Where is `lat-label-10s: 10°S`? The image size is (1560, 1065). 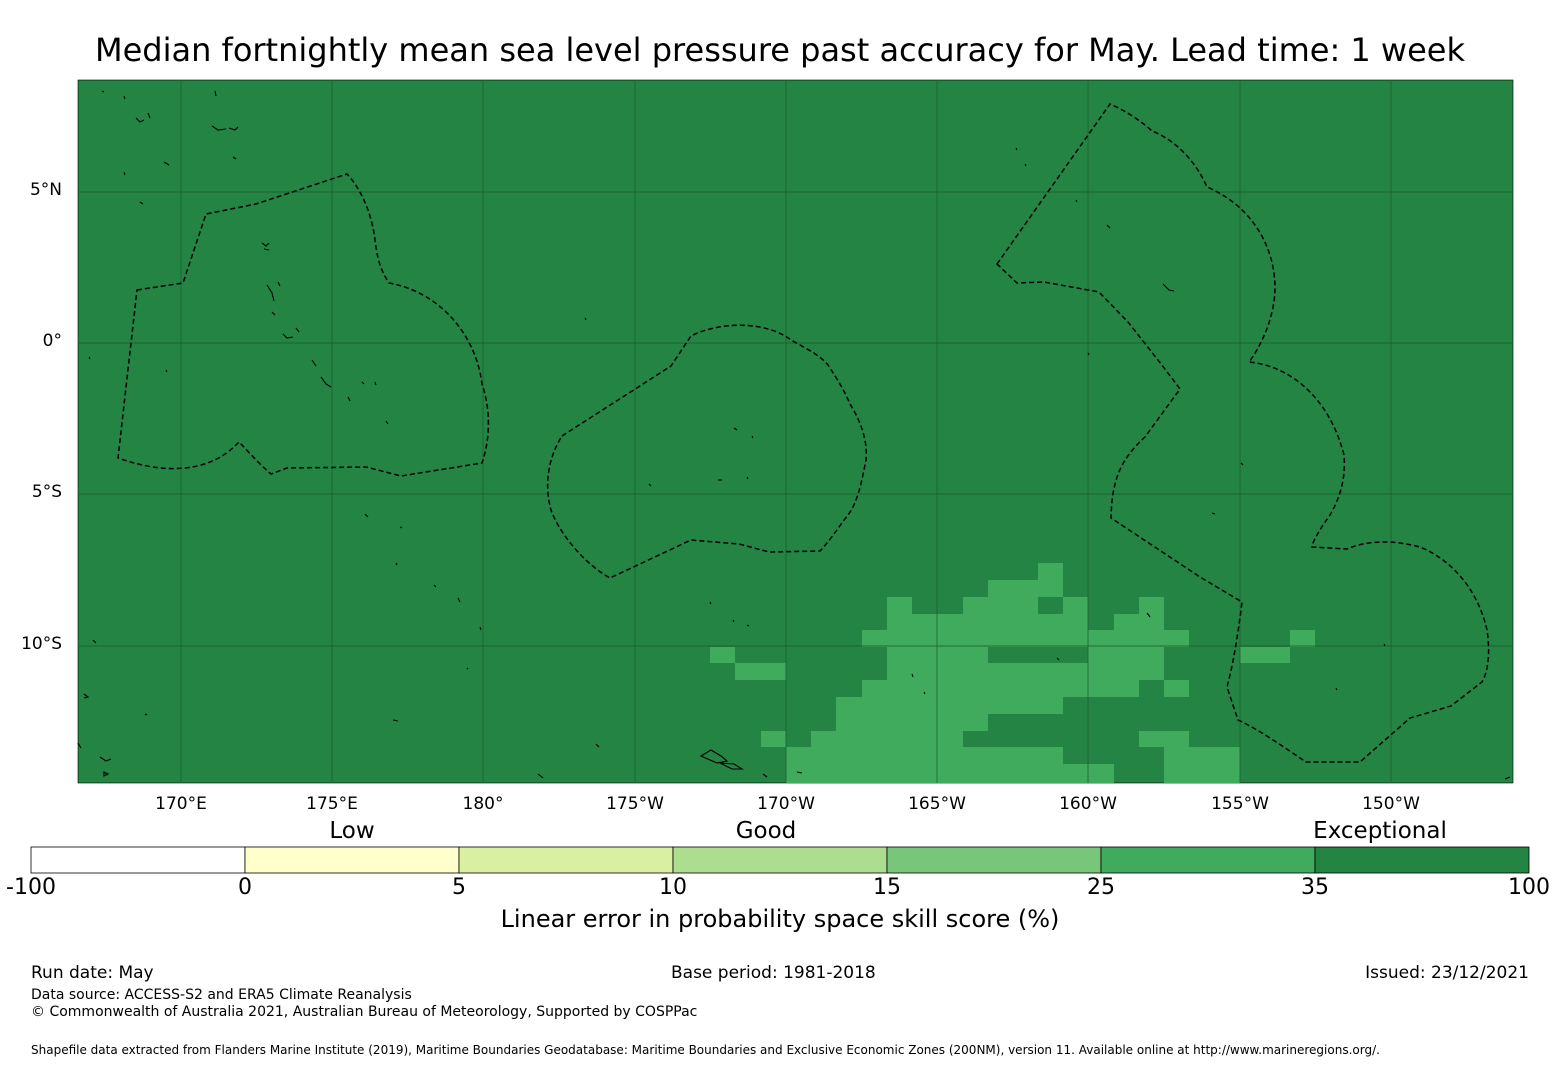
lat-label-10s: 10°S is located at coordinates (41, 644).